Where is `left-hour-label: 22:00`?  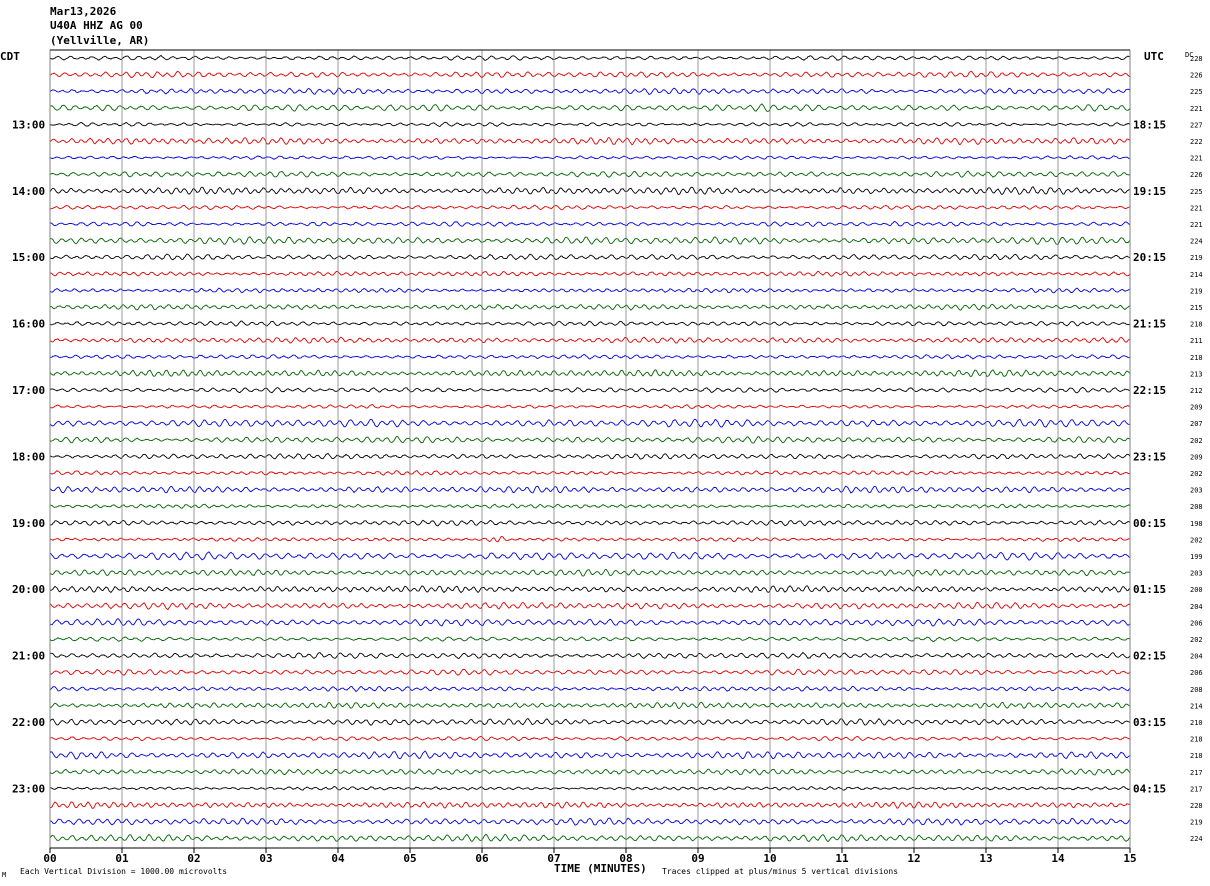 left-hour-label: 22:00 is located at coordinates (28, 722).